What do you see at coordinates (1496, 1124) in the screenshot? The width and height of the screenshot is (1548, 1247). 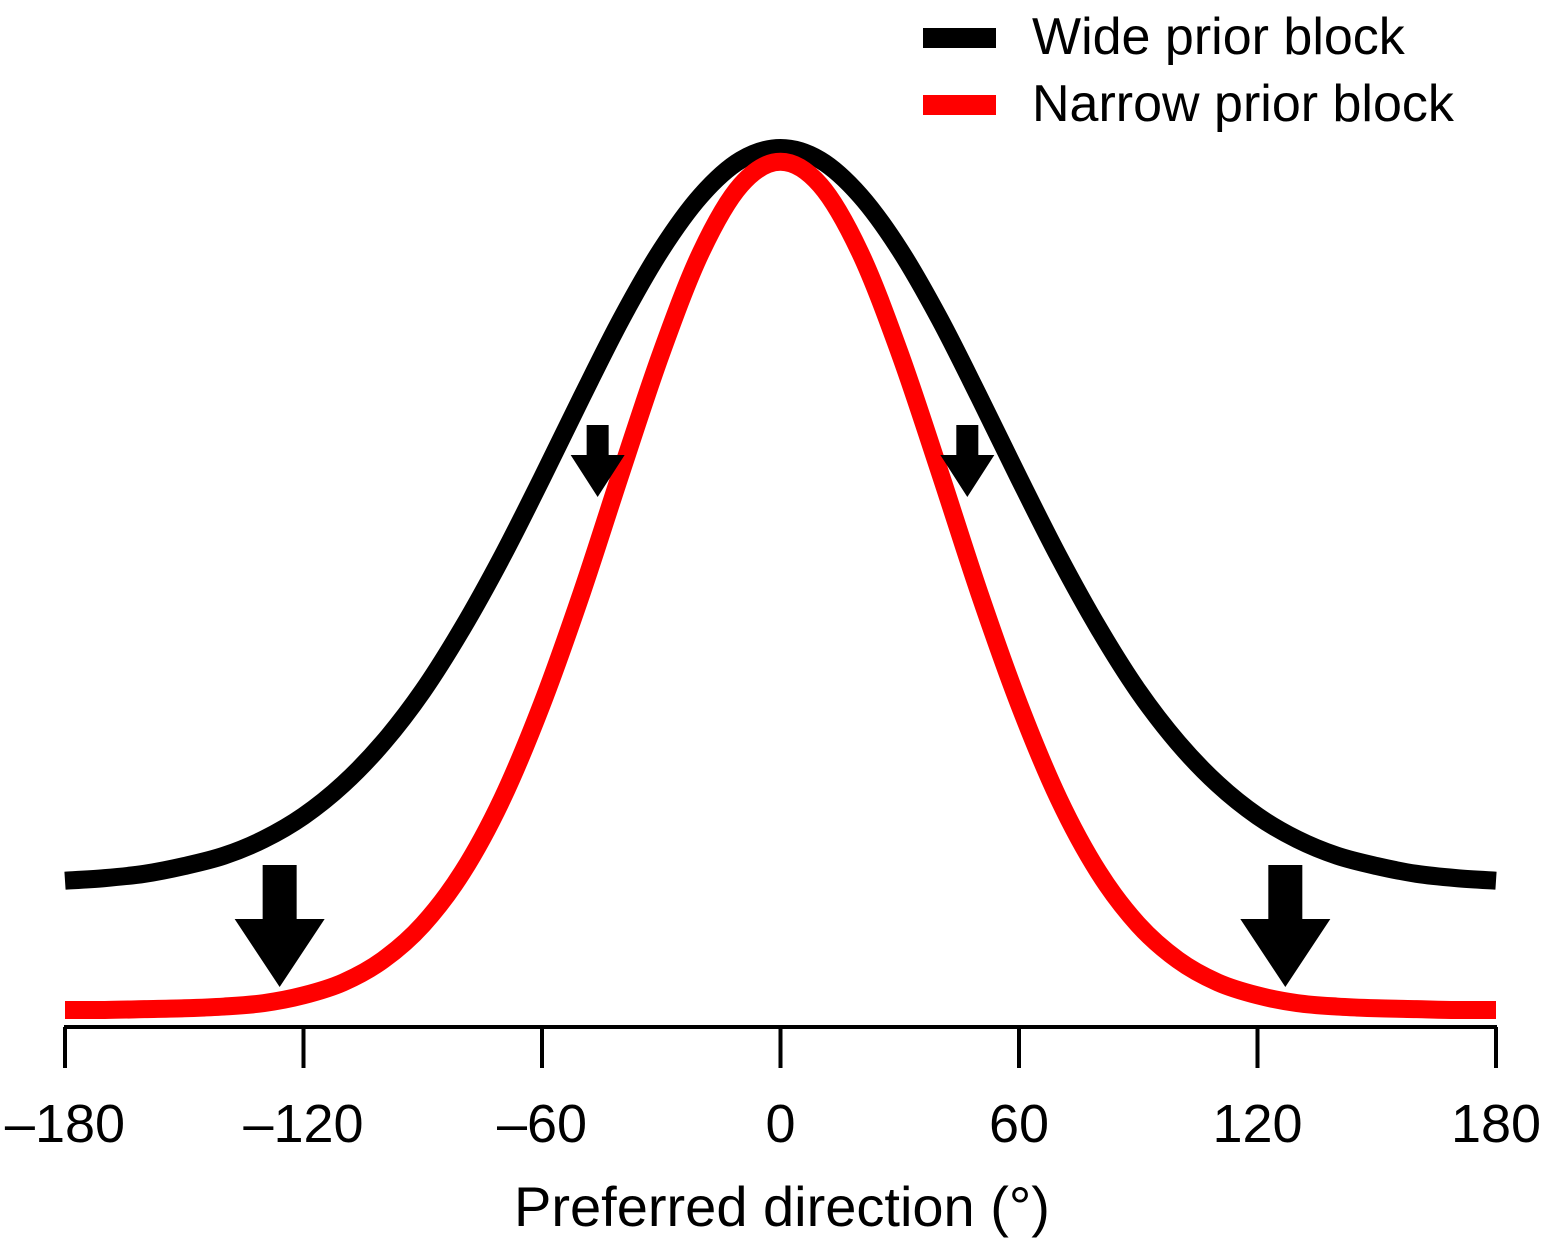 I see `x-tick-label: 180` at bounding box center [1496, 1124].